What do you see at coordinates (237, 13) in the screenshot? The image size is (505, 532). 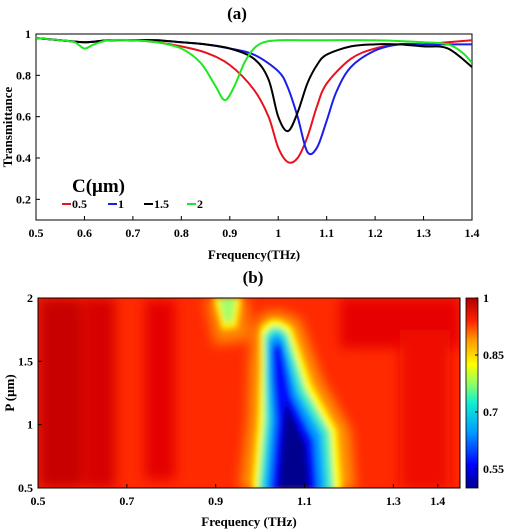 I see `panel-a-label: (a)` at bounding box center [237, 13].